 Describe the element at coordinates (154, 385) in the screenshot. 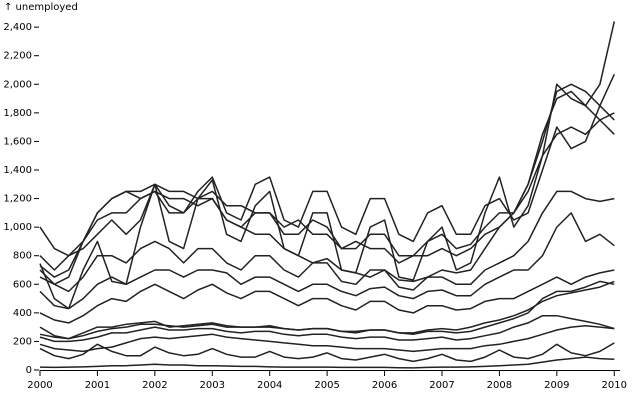

I see `x-tick-label: 2002` at that location.